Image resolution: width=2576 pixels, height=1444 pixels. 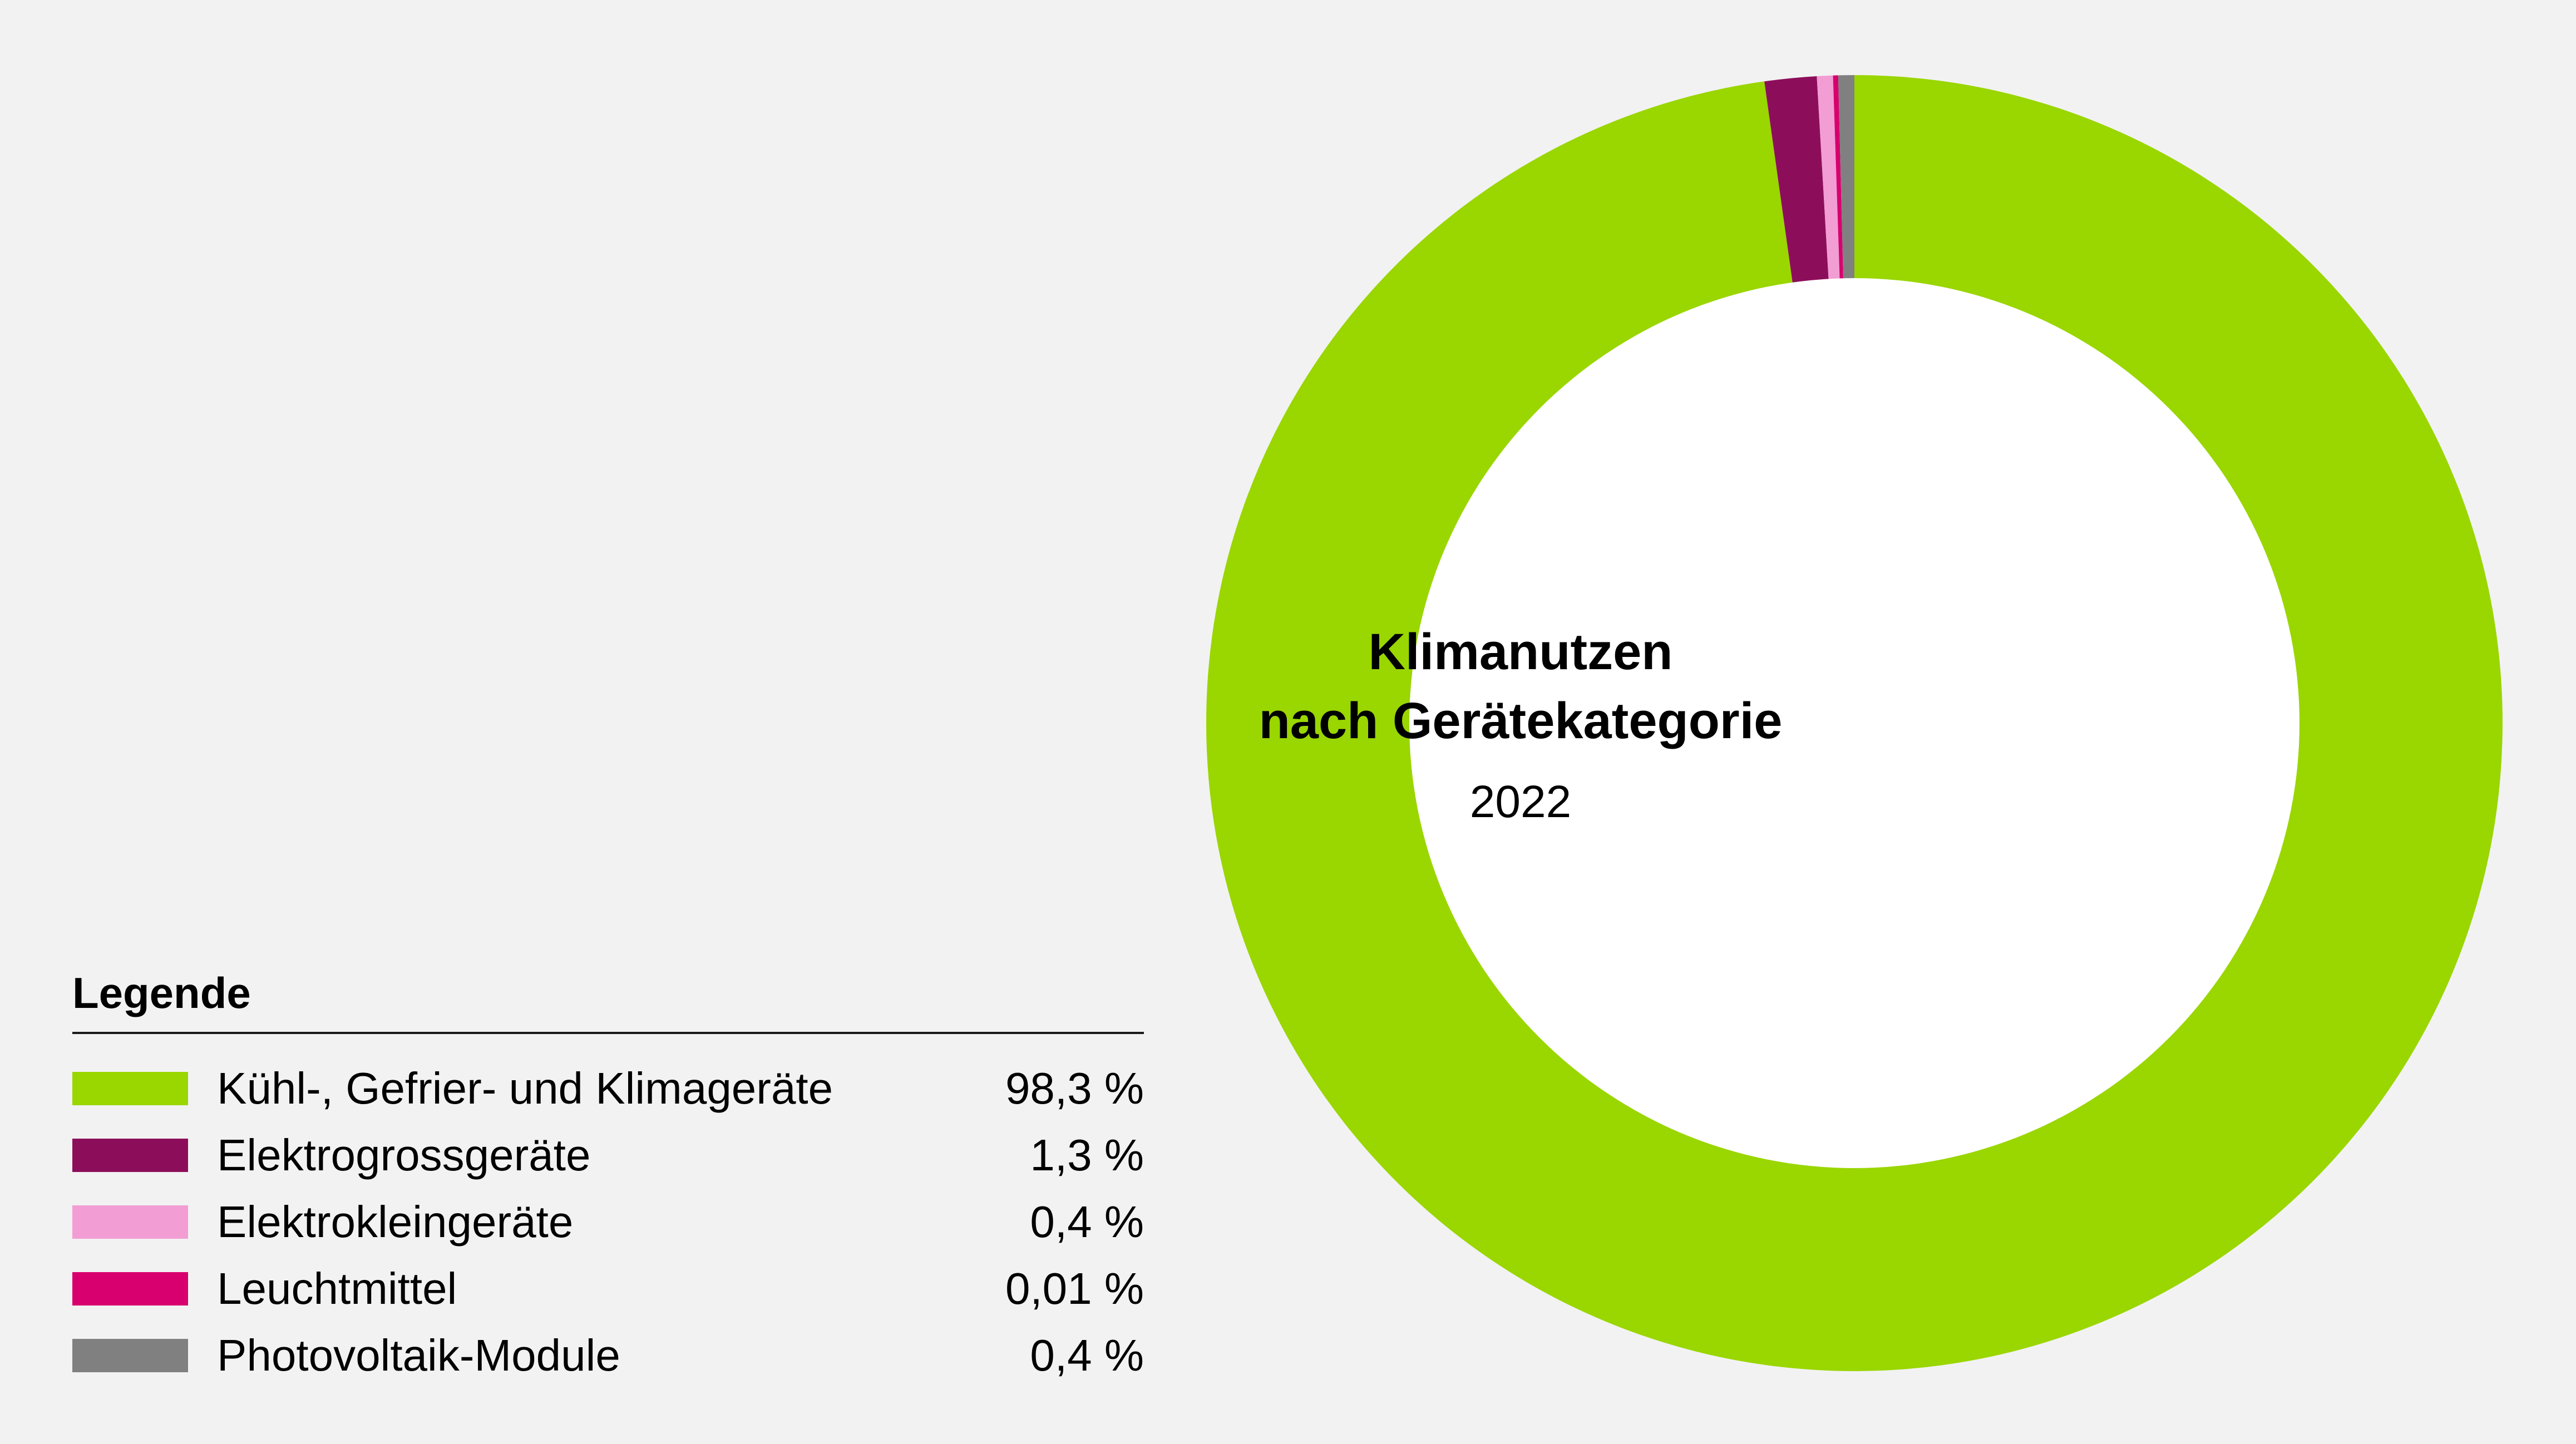 I want to click on legend-item: Elektrokleingeräte 0,4 %, so click(x=608, y=1222).